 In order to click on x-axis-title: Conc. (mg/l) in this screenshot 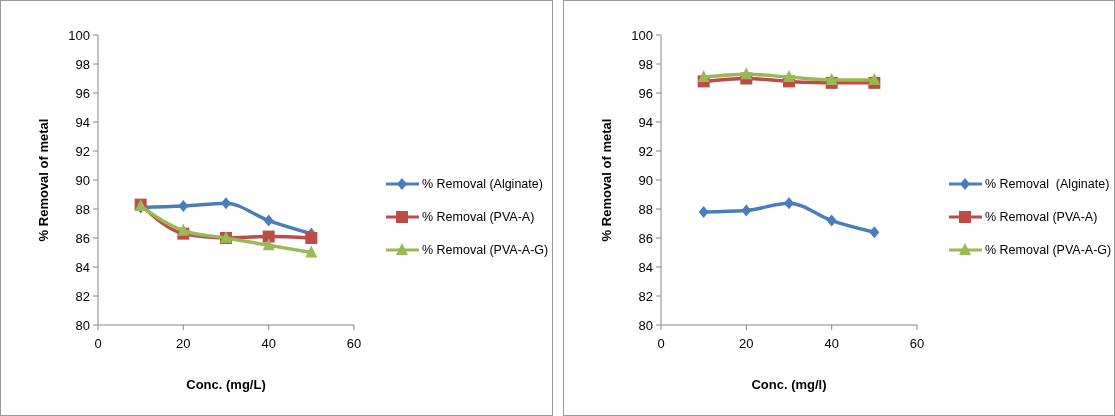, I will do `click(788, 384)`.